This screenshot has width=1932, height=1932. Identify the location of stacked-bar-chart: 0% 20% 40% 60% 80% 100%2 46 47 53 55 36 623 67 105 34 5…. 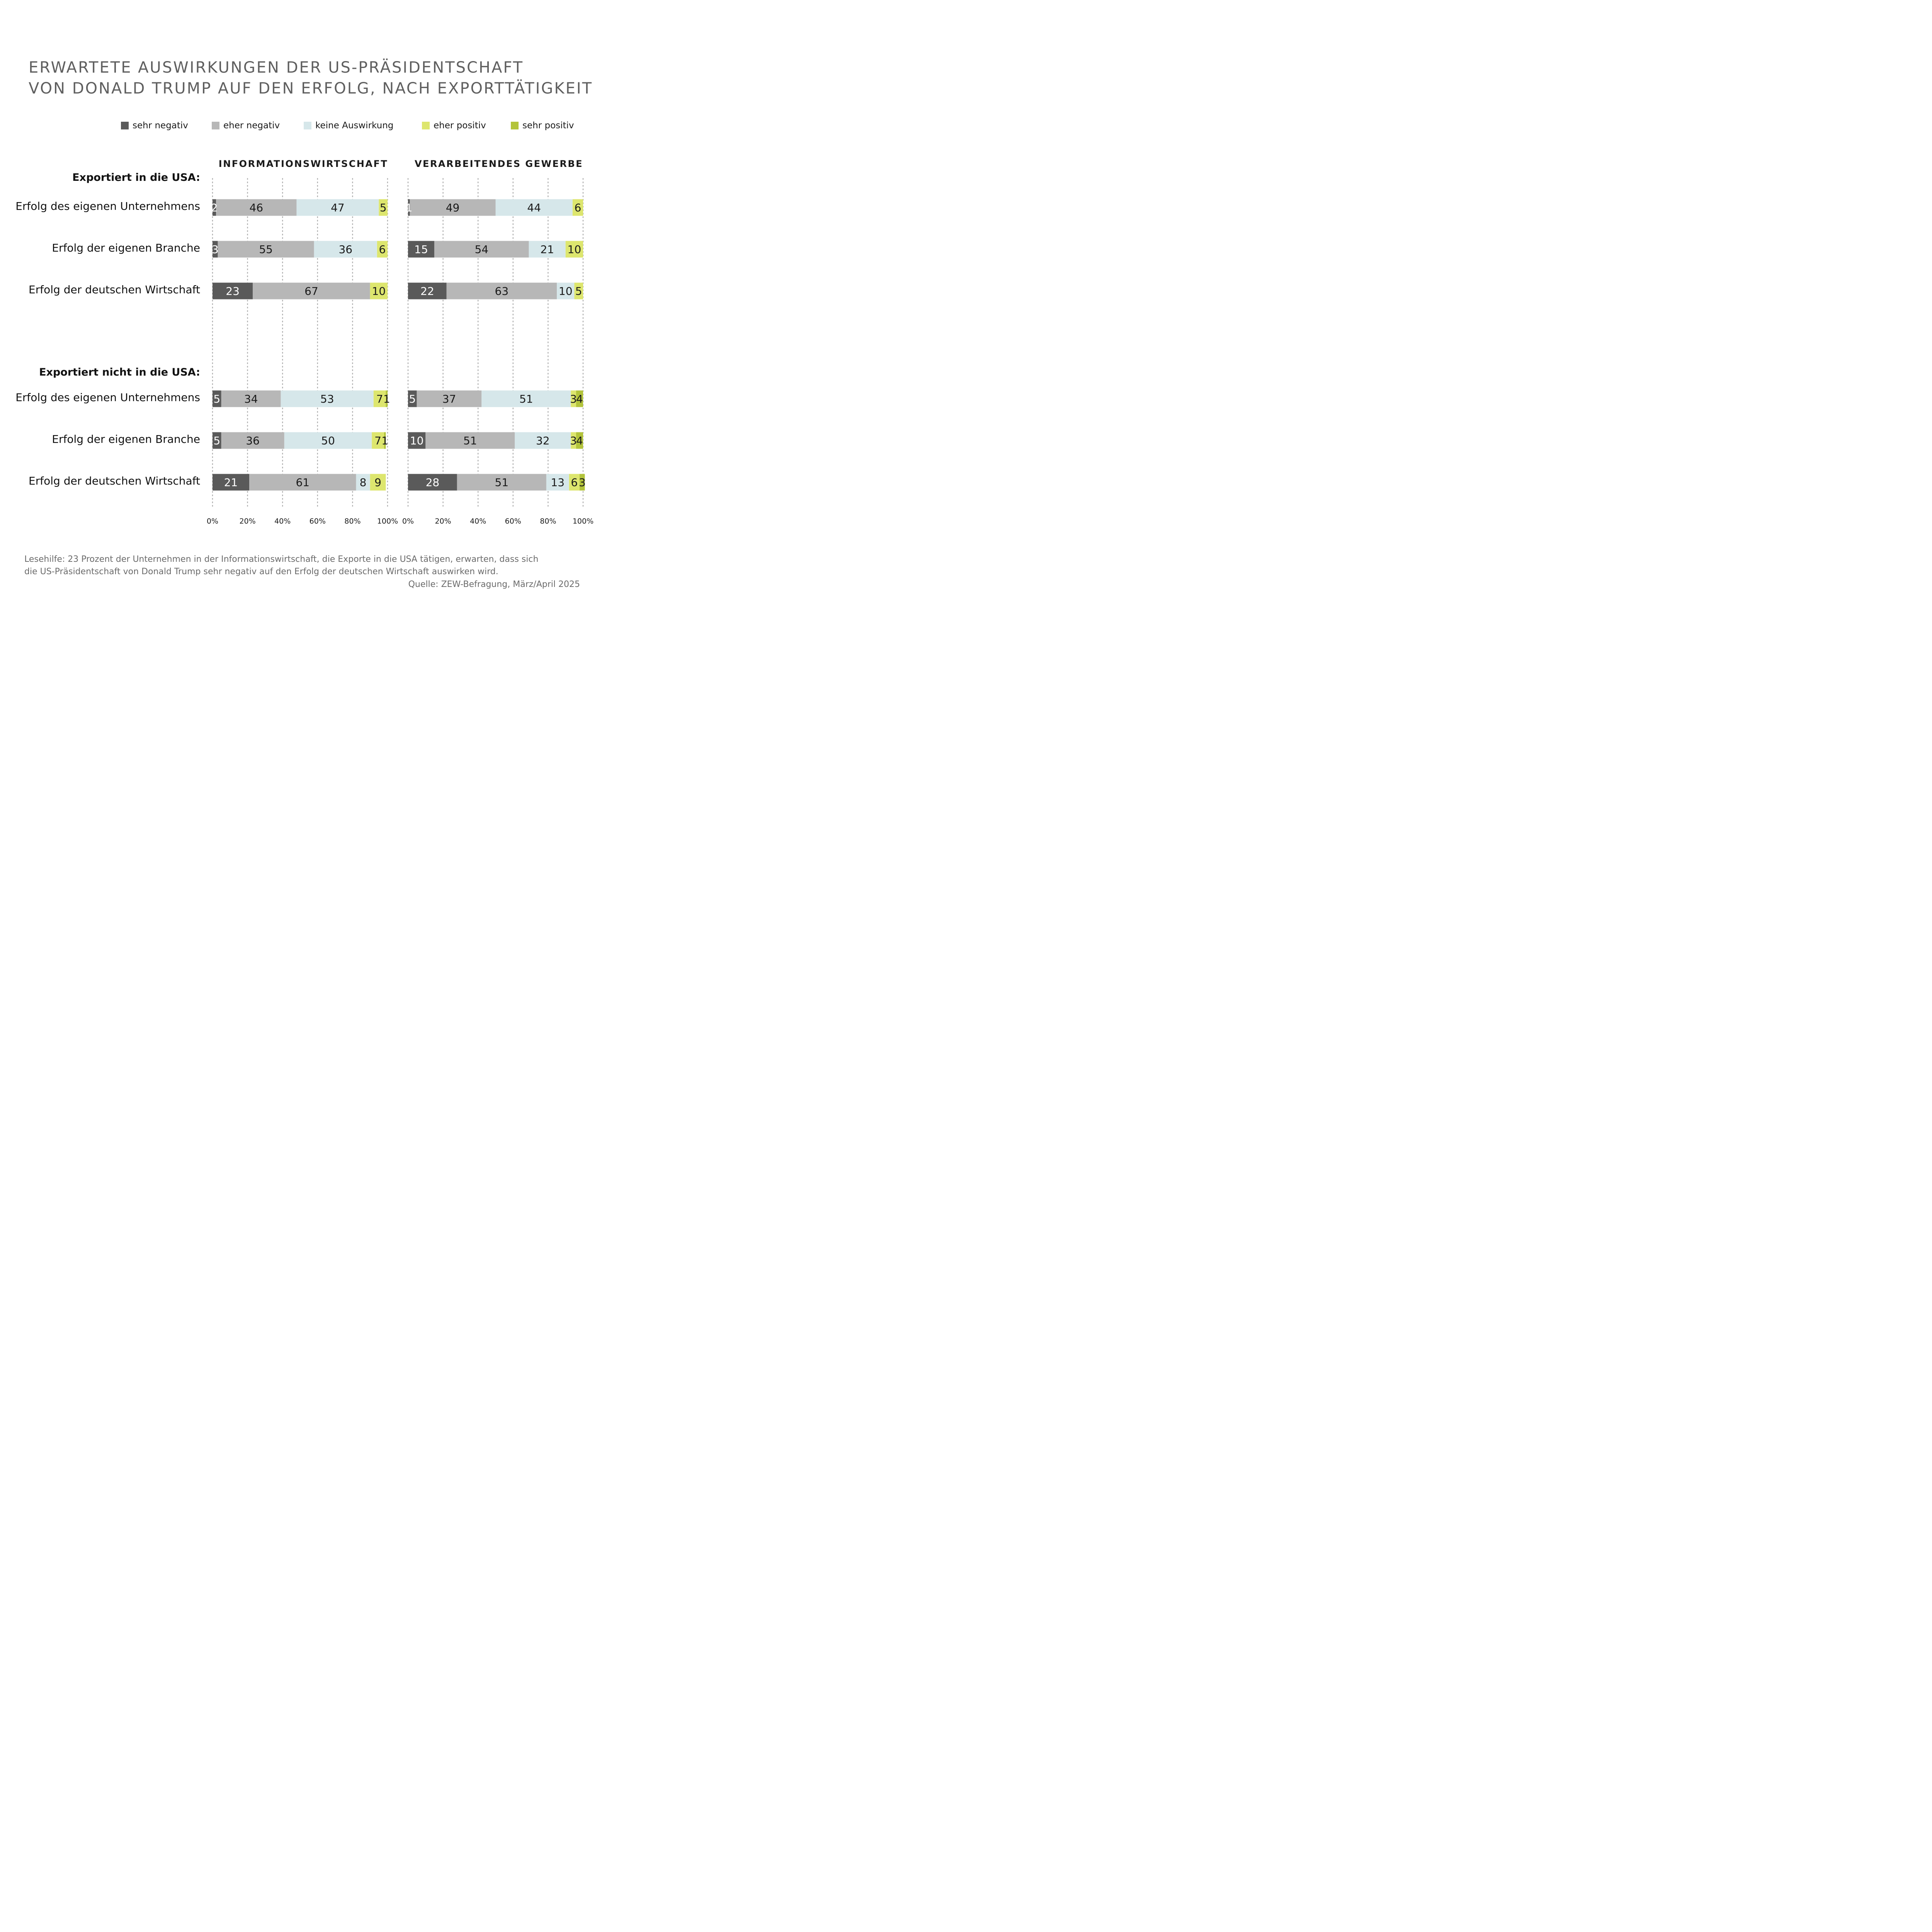
(400, 352).